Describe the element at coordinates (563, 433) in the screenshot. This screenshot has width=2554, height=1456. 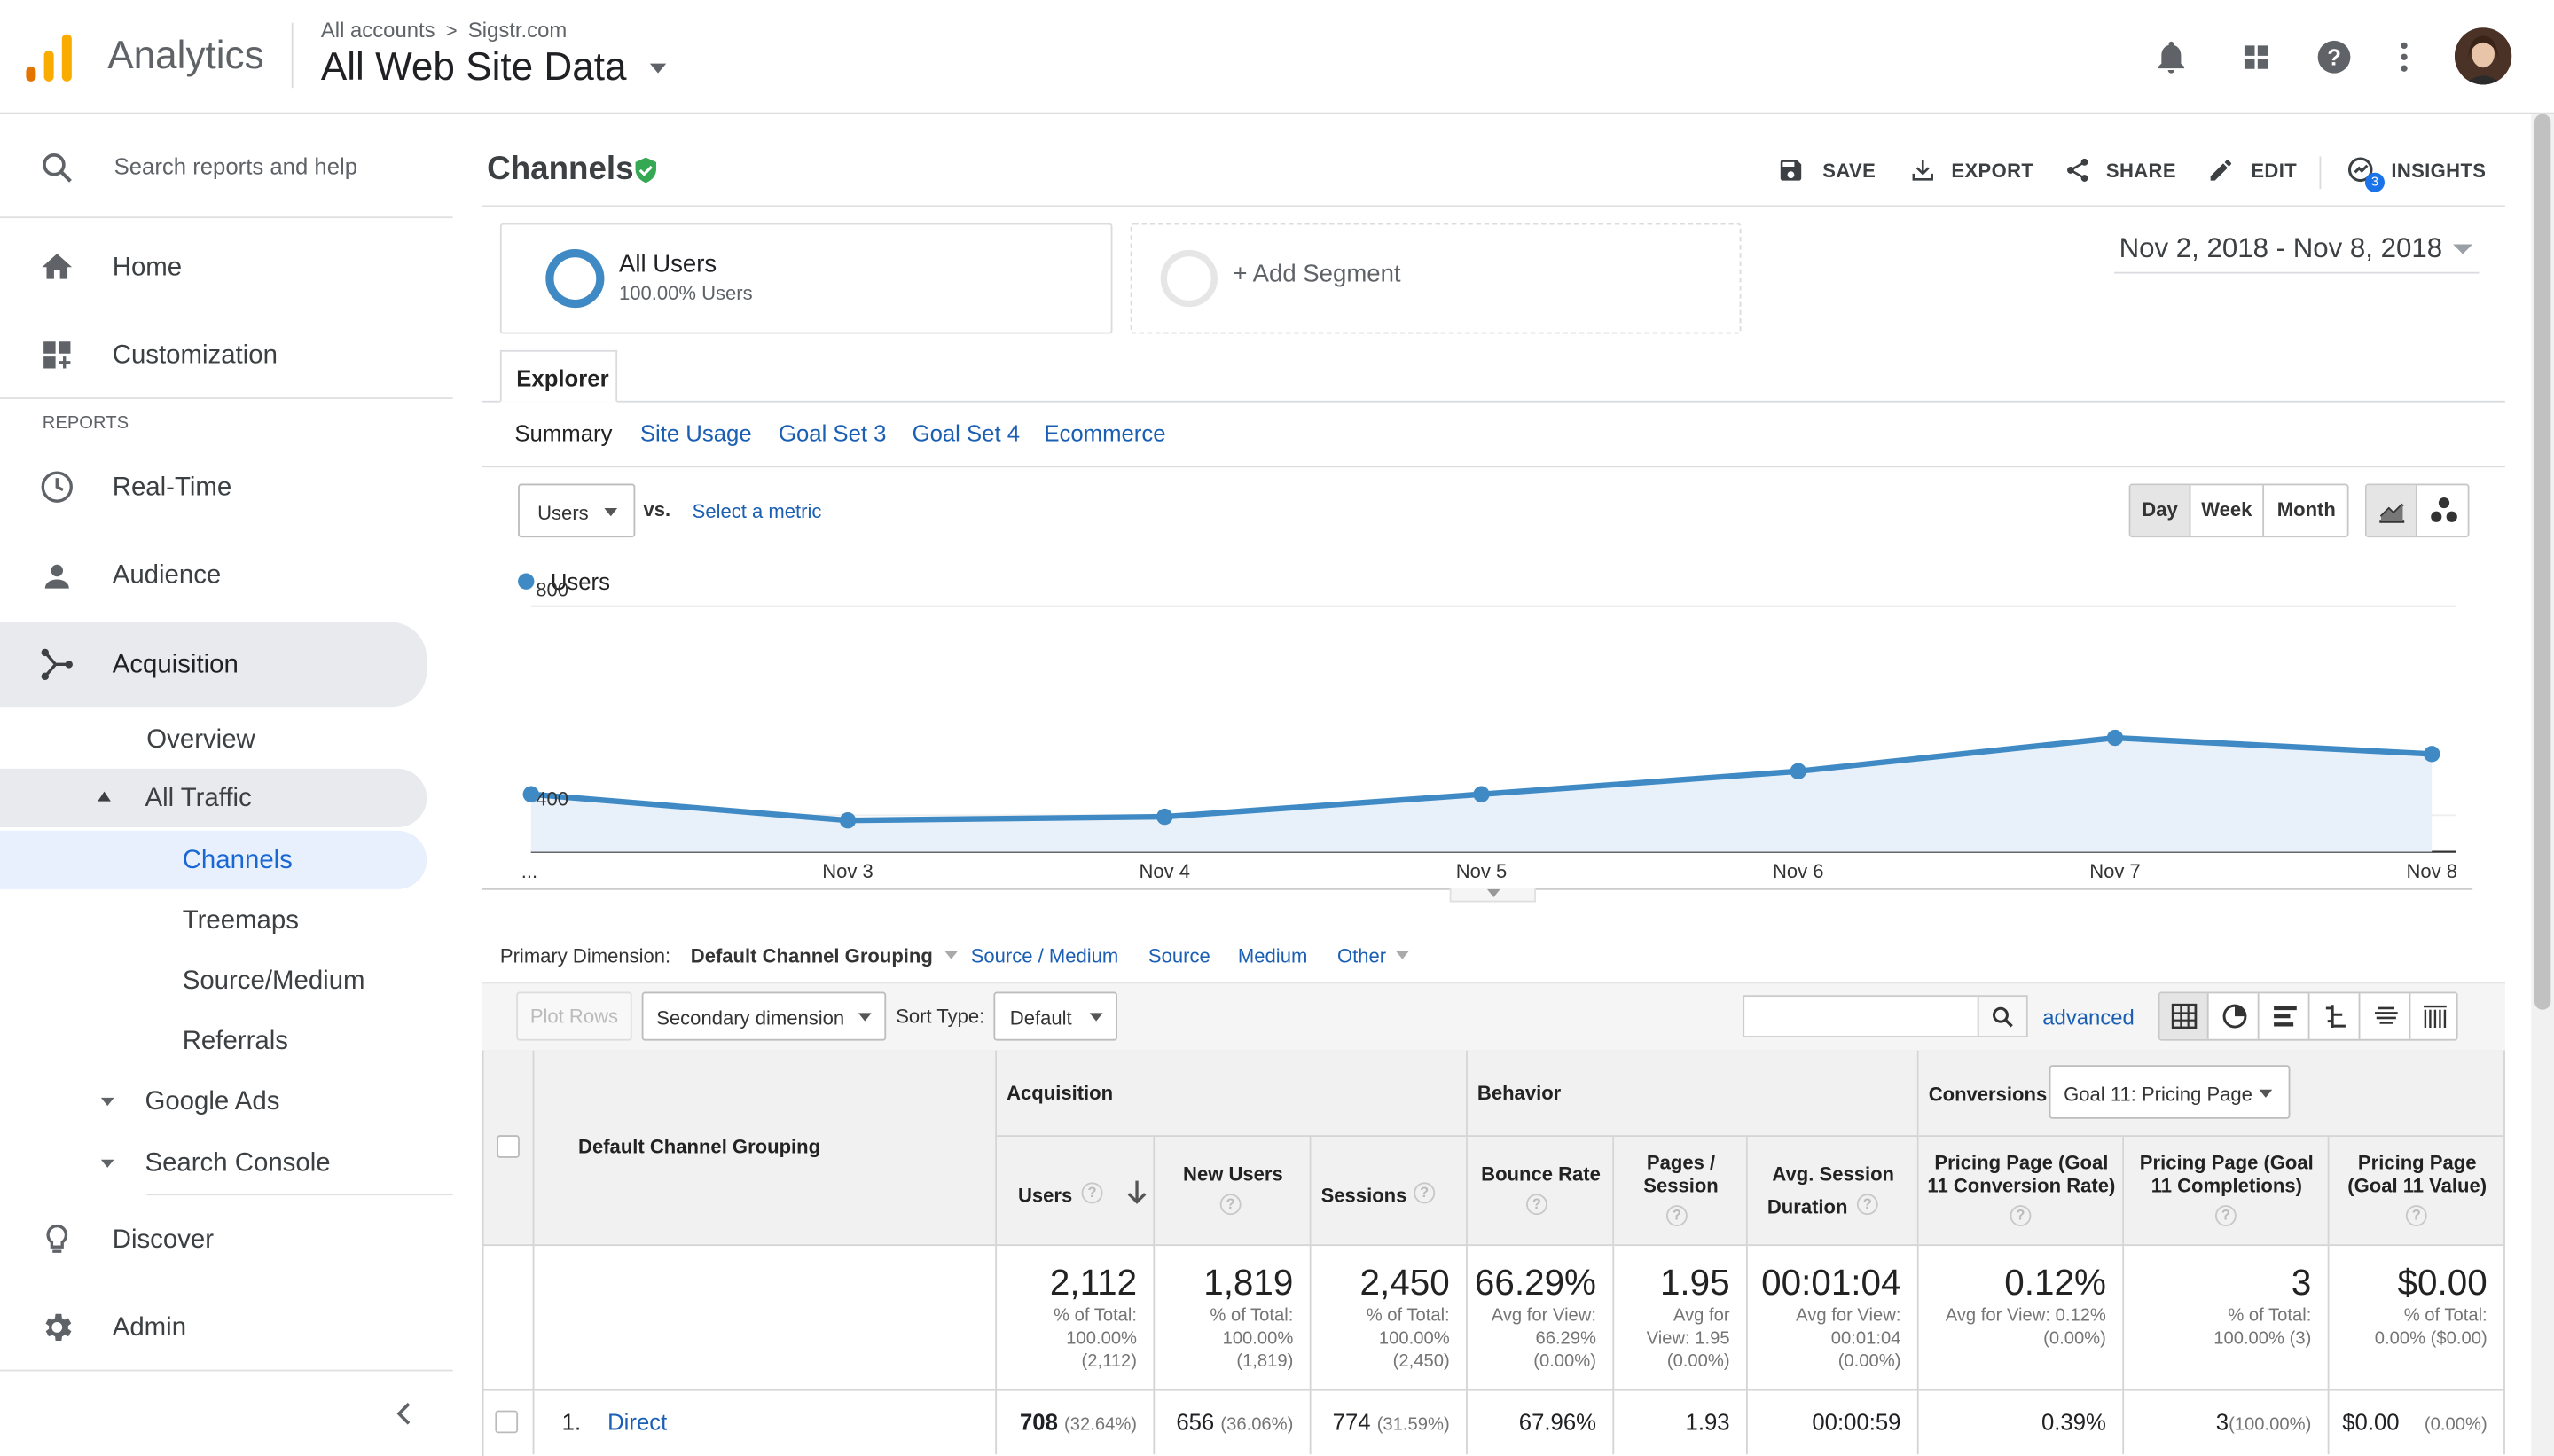
I see `subtab-summary: Summary` at that location.